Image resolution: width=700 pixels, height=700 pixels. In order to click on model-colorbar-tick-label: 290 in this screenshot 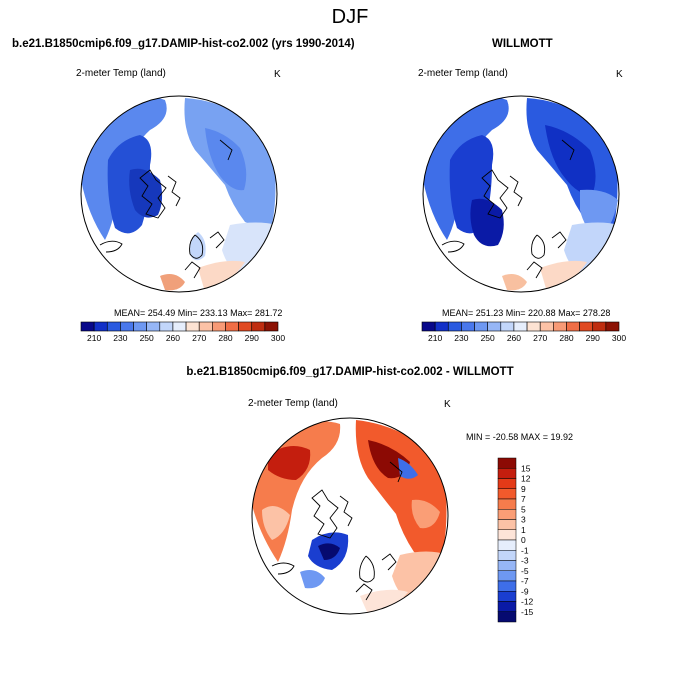, I will do `click(252, 338)`.